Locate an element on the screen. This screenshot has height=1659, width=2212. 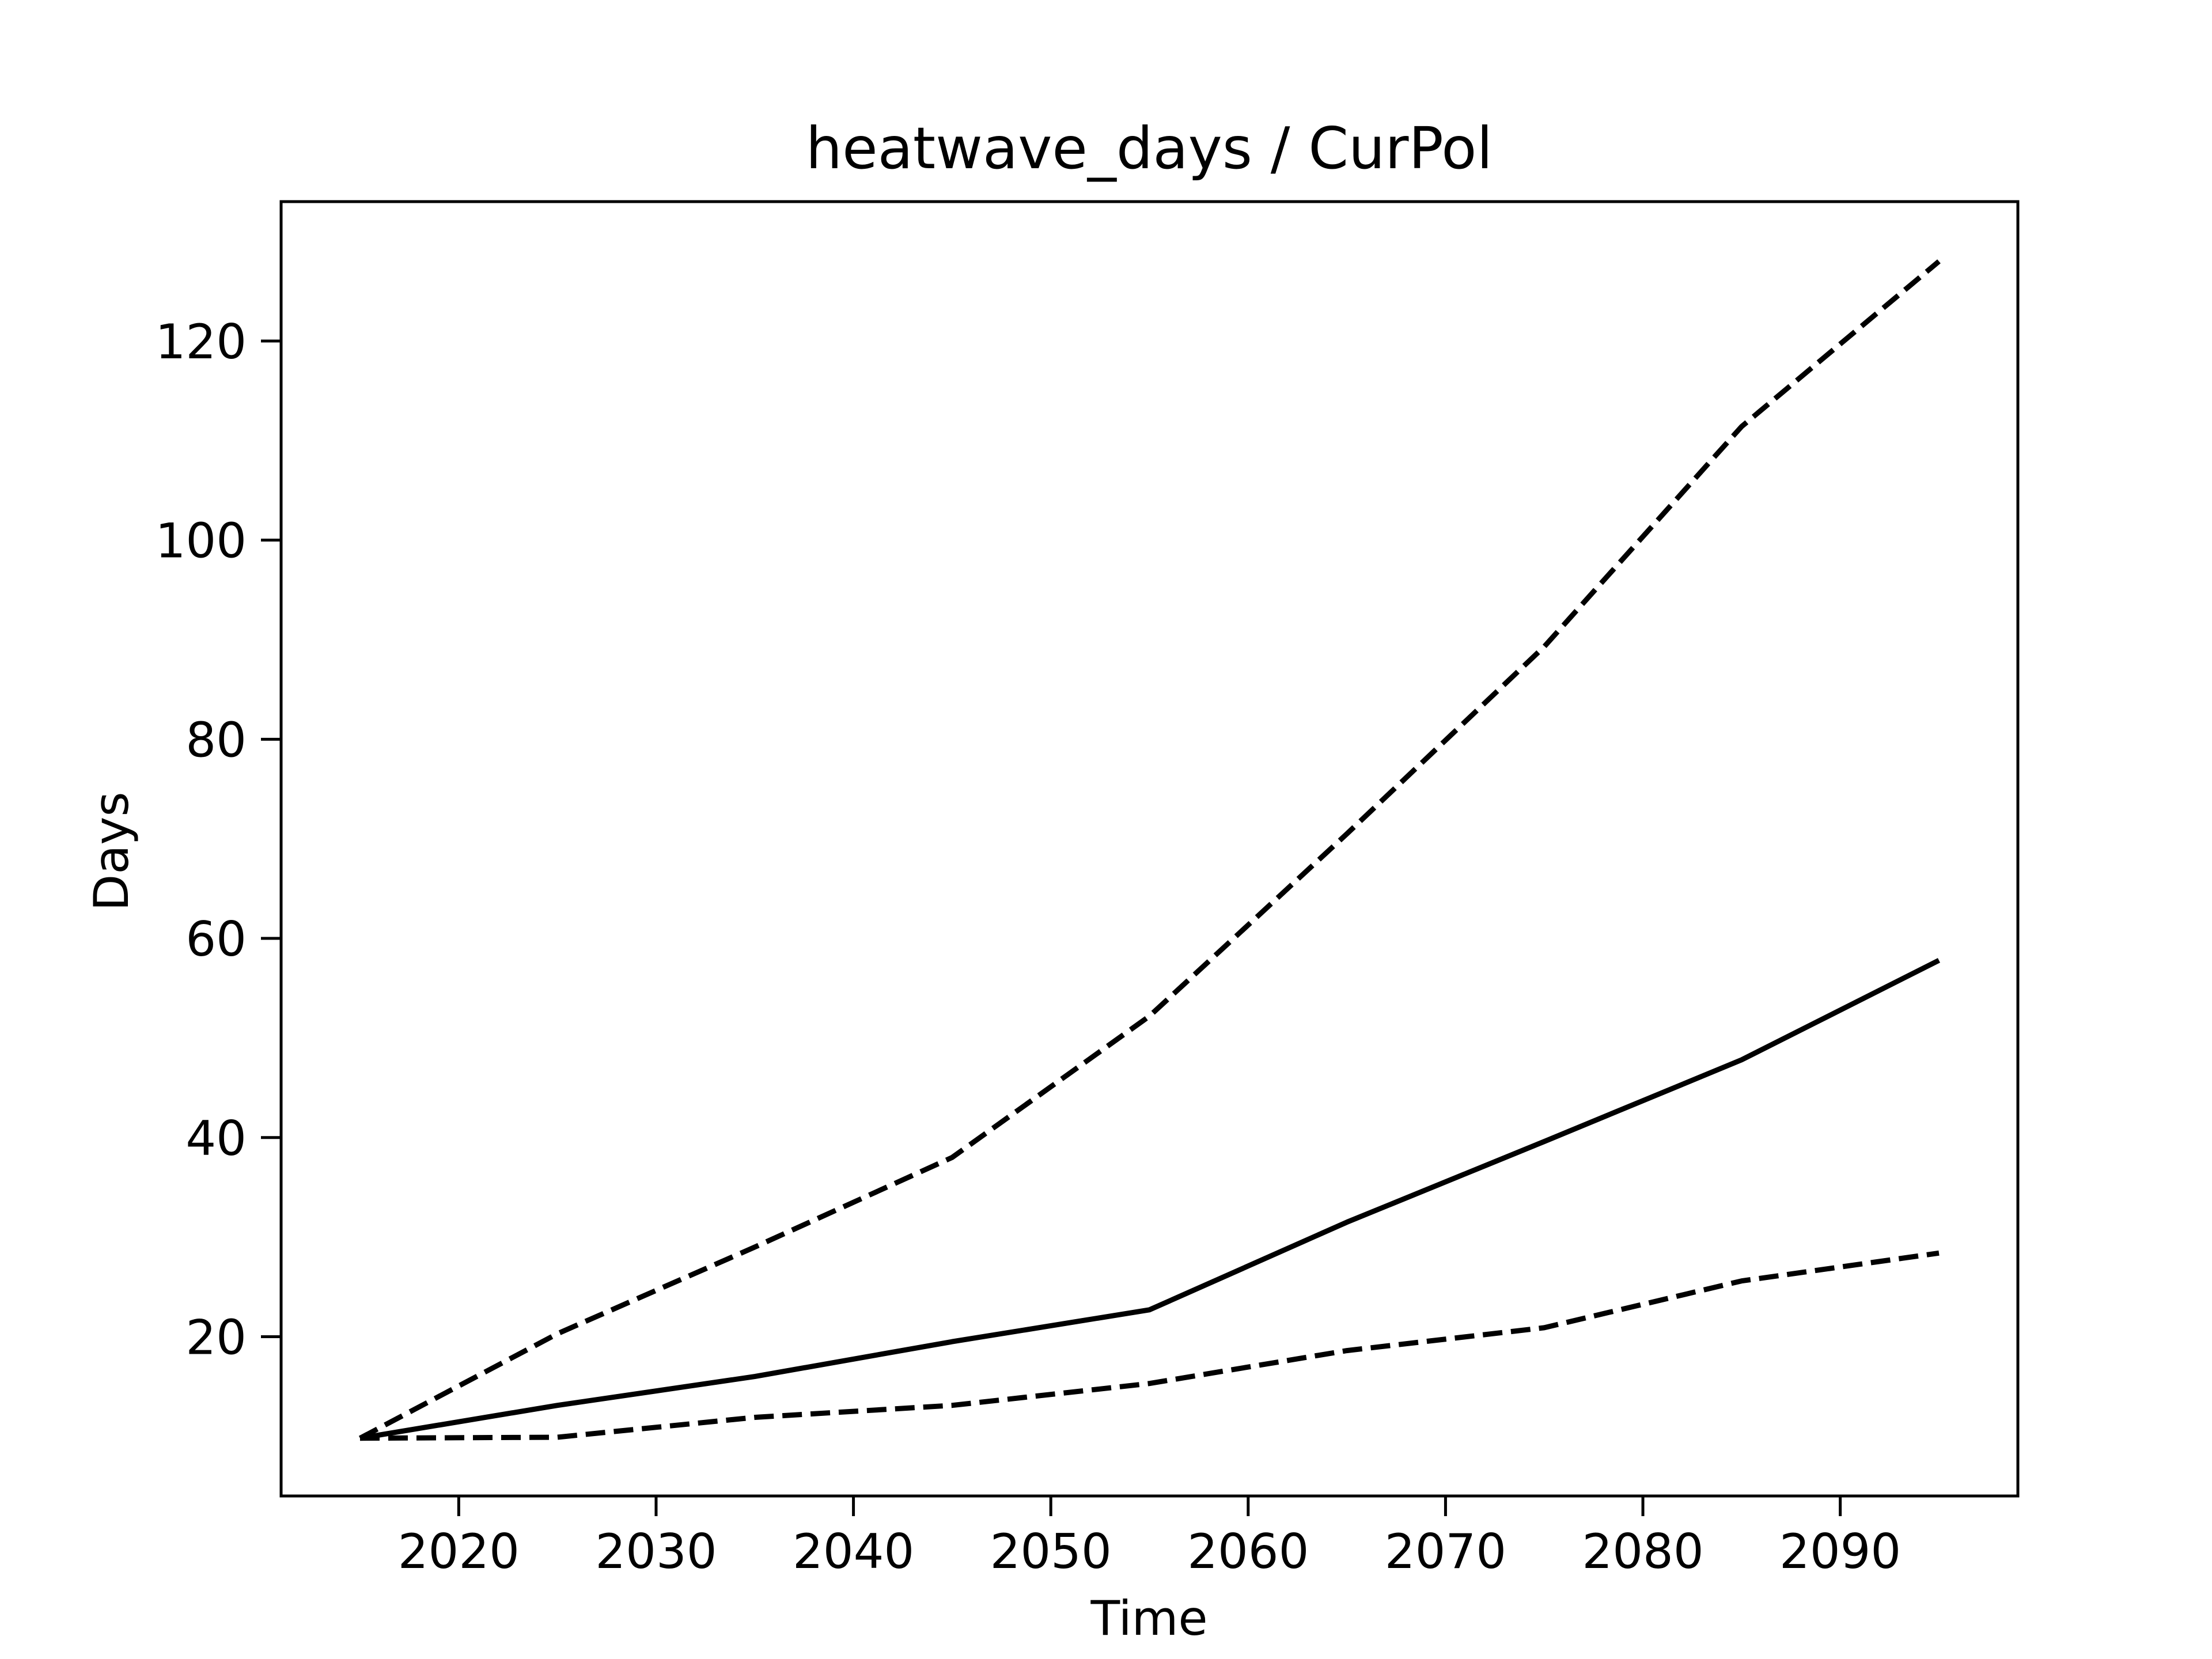
y-axis-ticks: 20 40 60 80 100 120 is located at coordinates (218, 839).